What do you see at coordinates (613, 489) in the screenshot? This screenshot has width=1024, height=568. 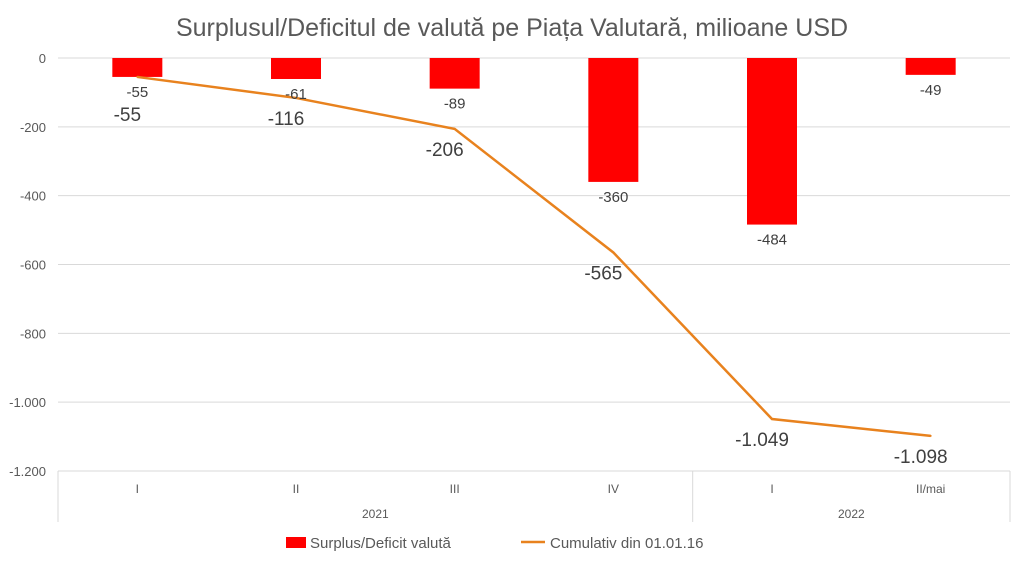 I see `x-tick-label: IV` at bounding box center [613, 489].